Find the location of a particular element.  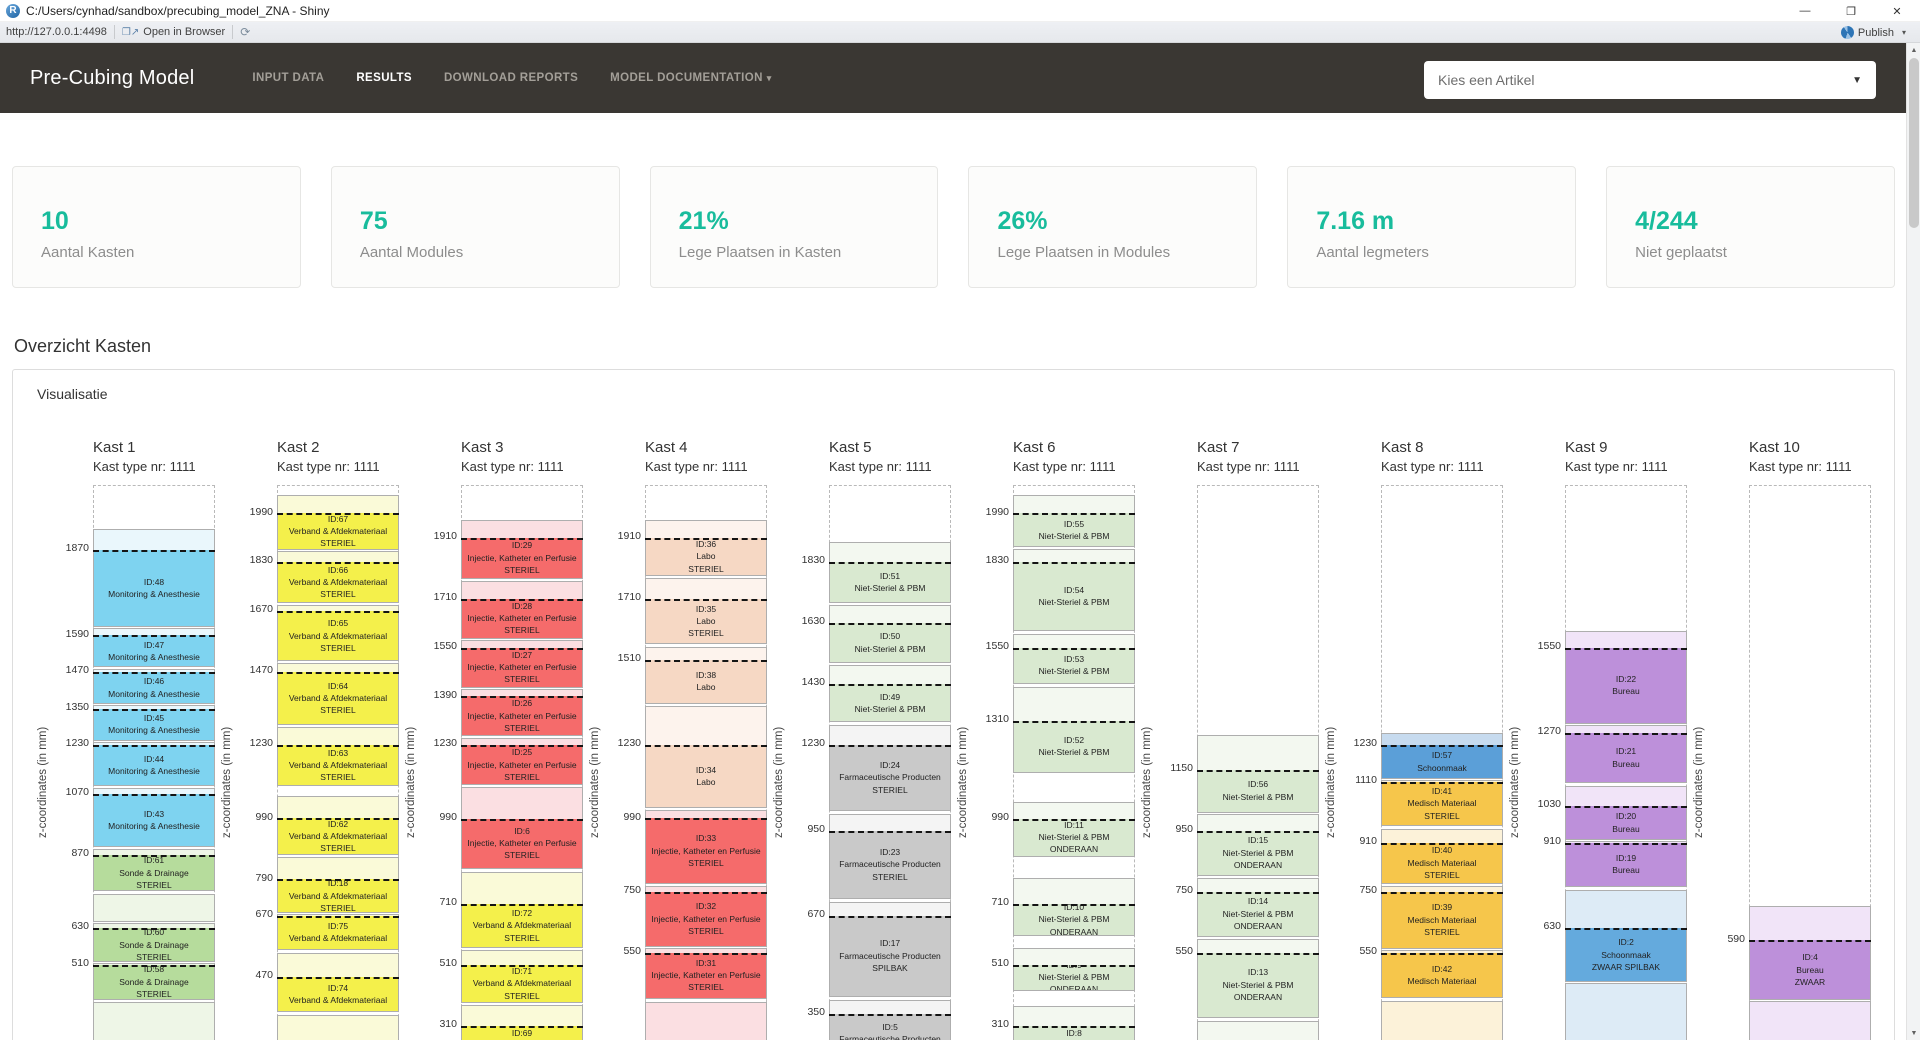

y-tick-label: 1150 is located at coordinates (1181, 767).